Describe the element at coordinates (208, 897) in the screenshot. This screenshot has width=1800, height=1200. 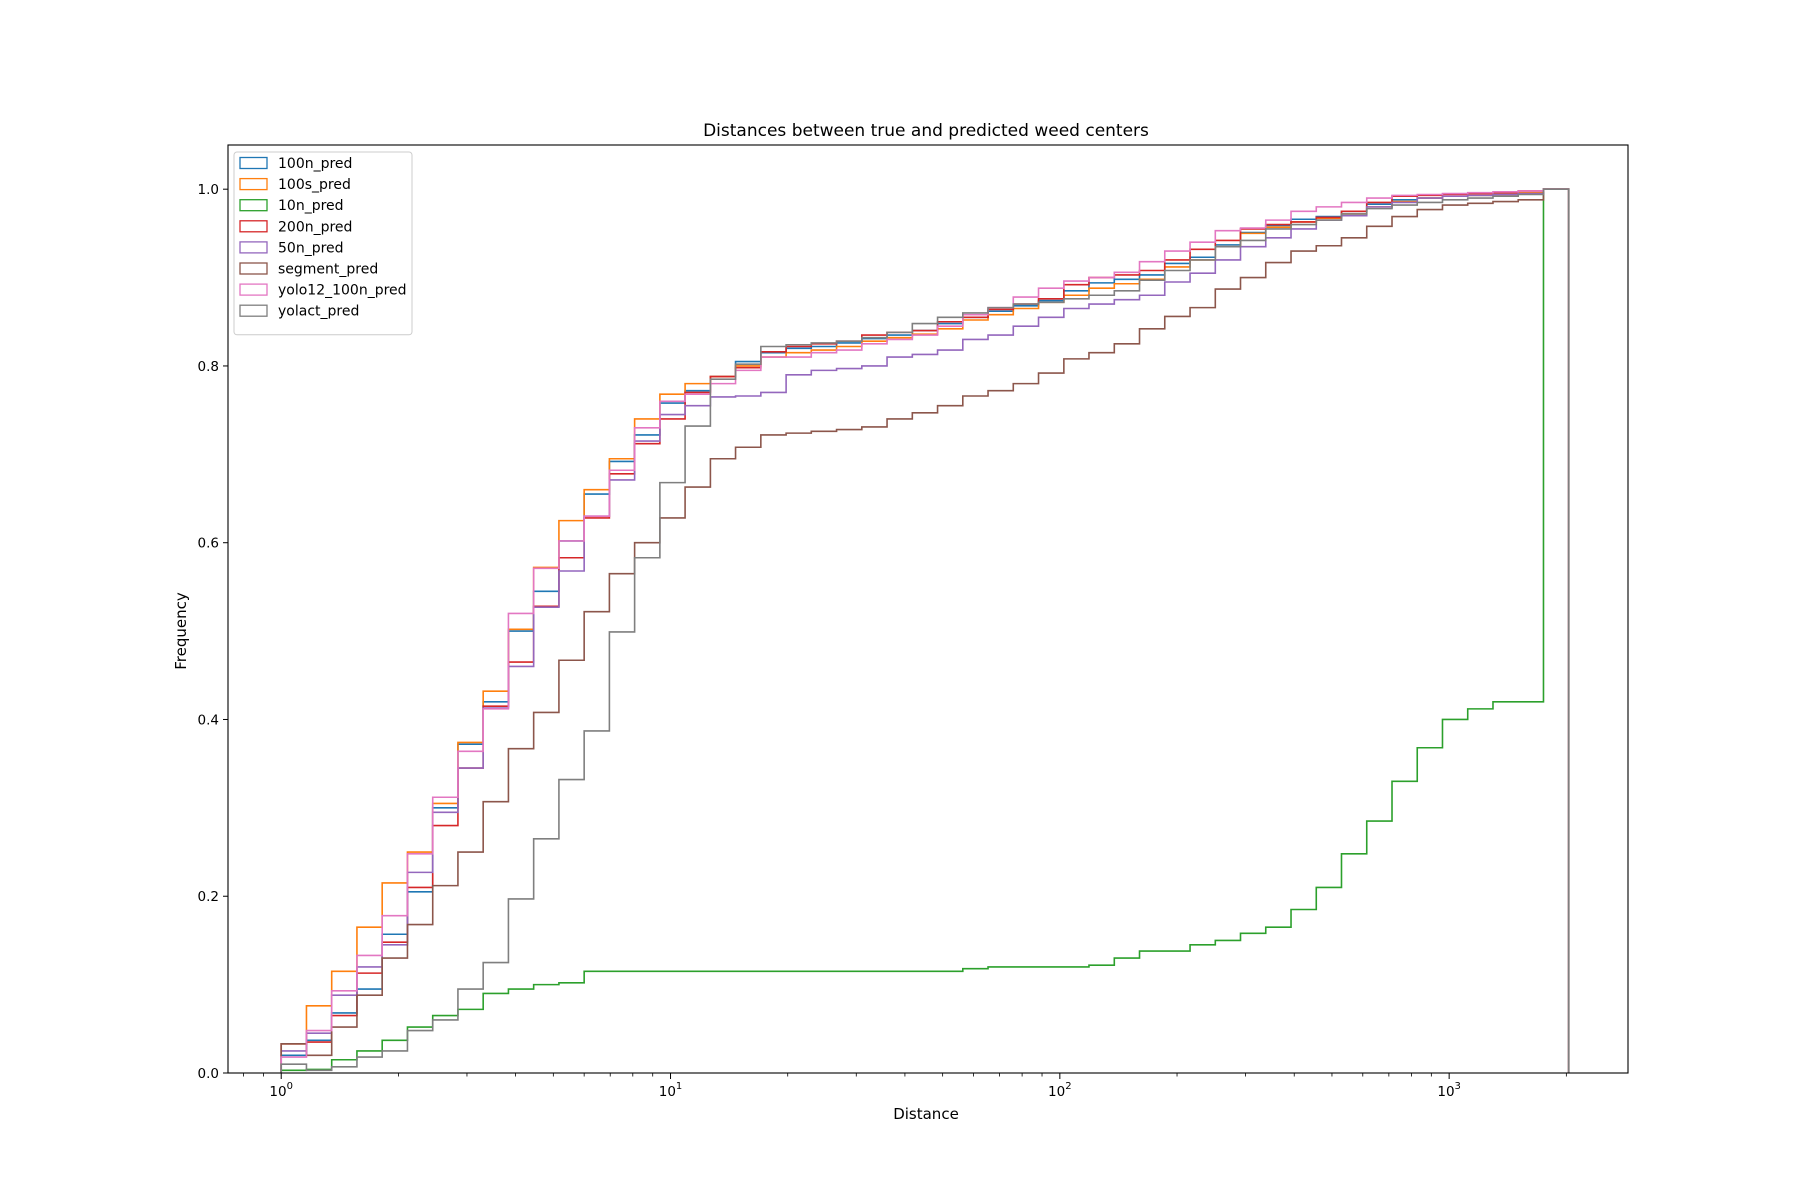
I see `y-tick-label: 0.2` at that location.